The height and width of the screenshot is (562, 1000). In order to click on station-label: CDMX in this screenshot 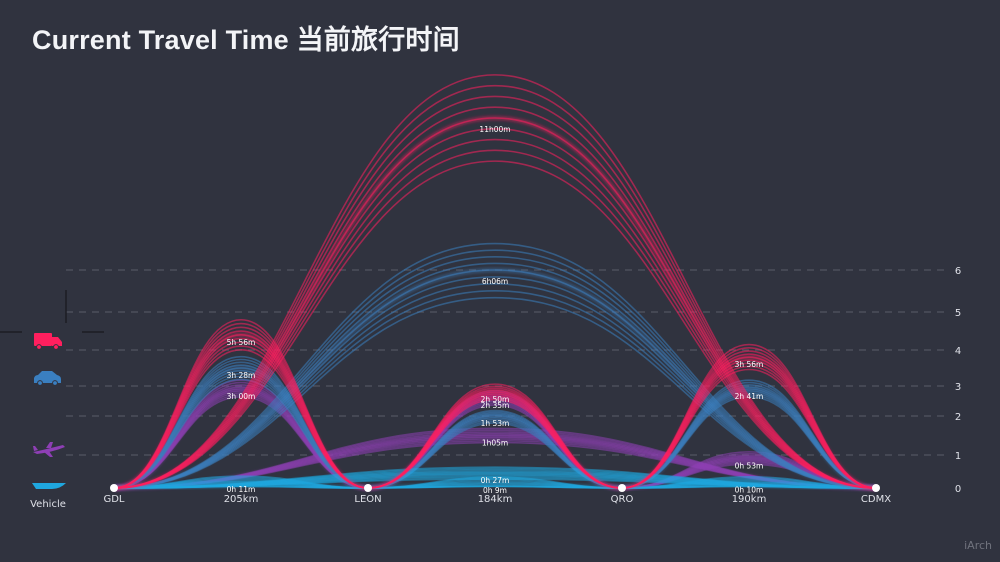, I will do `click(876, 499)`.